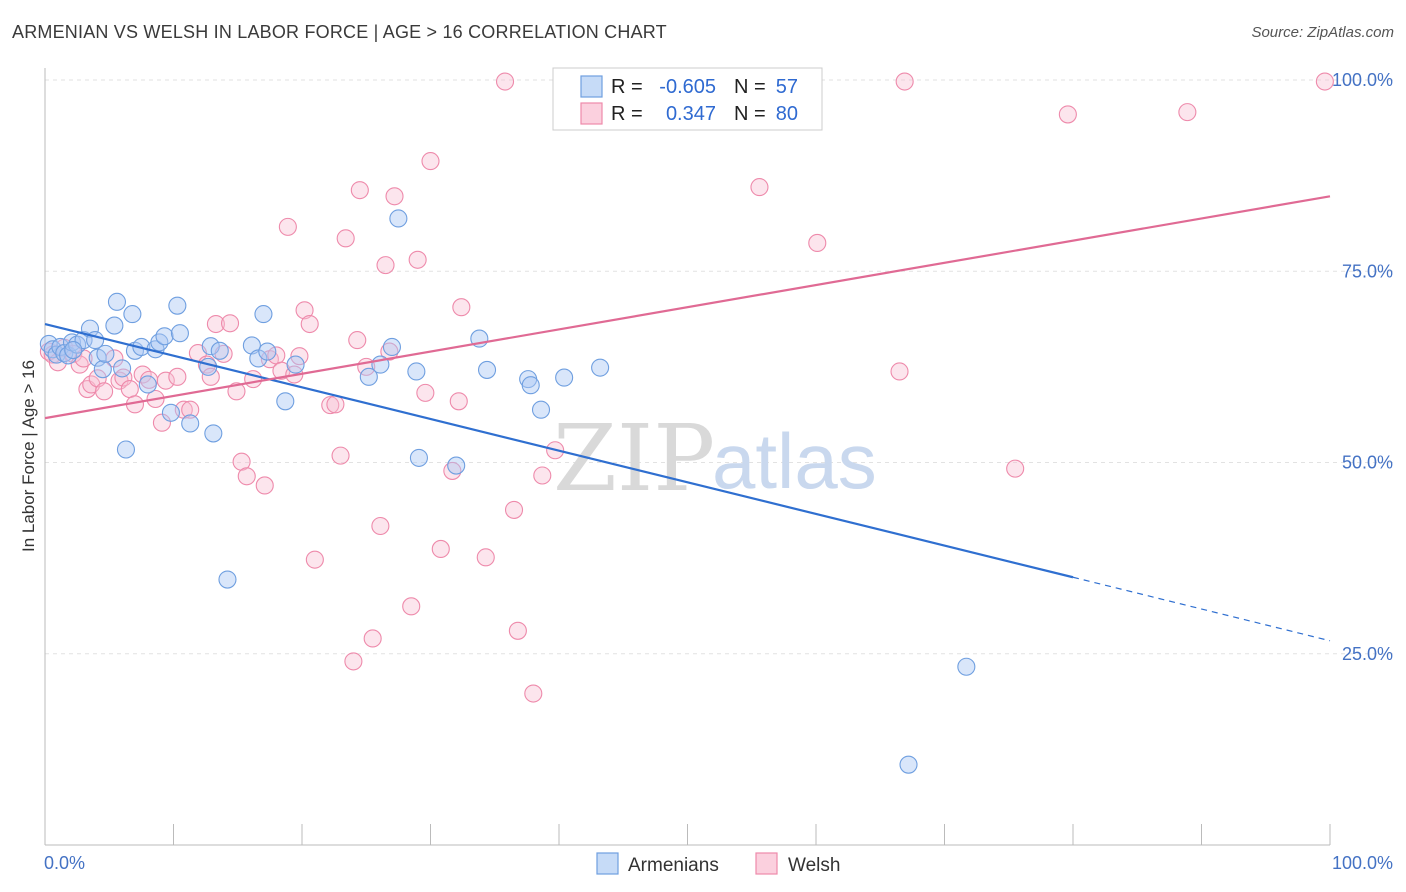 This screenshot has width=1406, height=892. What do you see at coordinates (1367, 463) in the screenshot?
I see `y-tick-label-50: 50.0%` at bounding box center [1367, 463].